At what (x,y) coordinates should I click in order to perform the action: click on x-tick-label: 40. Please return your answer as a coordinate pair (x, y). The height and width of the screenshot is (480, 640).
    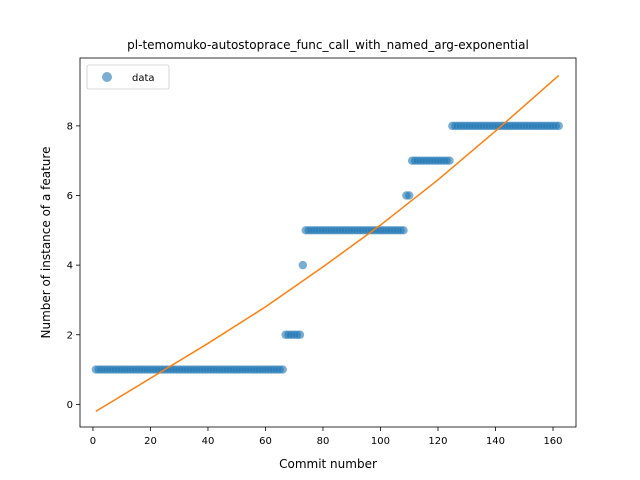
    Looking at the image, I should click on (208, 441).